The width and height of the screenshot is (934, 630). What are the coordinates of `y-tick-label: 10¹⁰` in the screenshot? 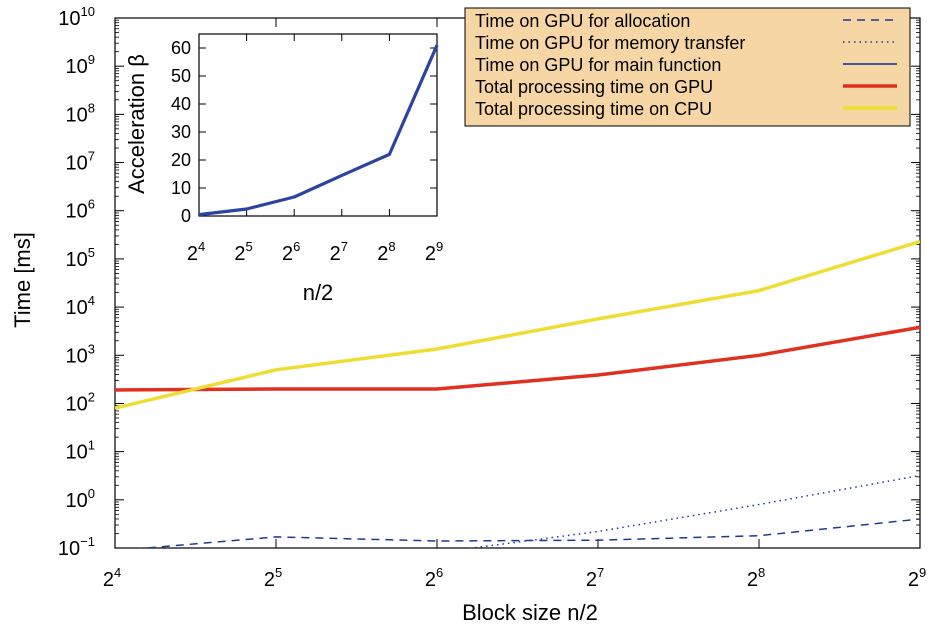 It's located at (76, 17).